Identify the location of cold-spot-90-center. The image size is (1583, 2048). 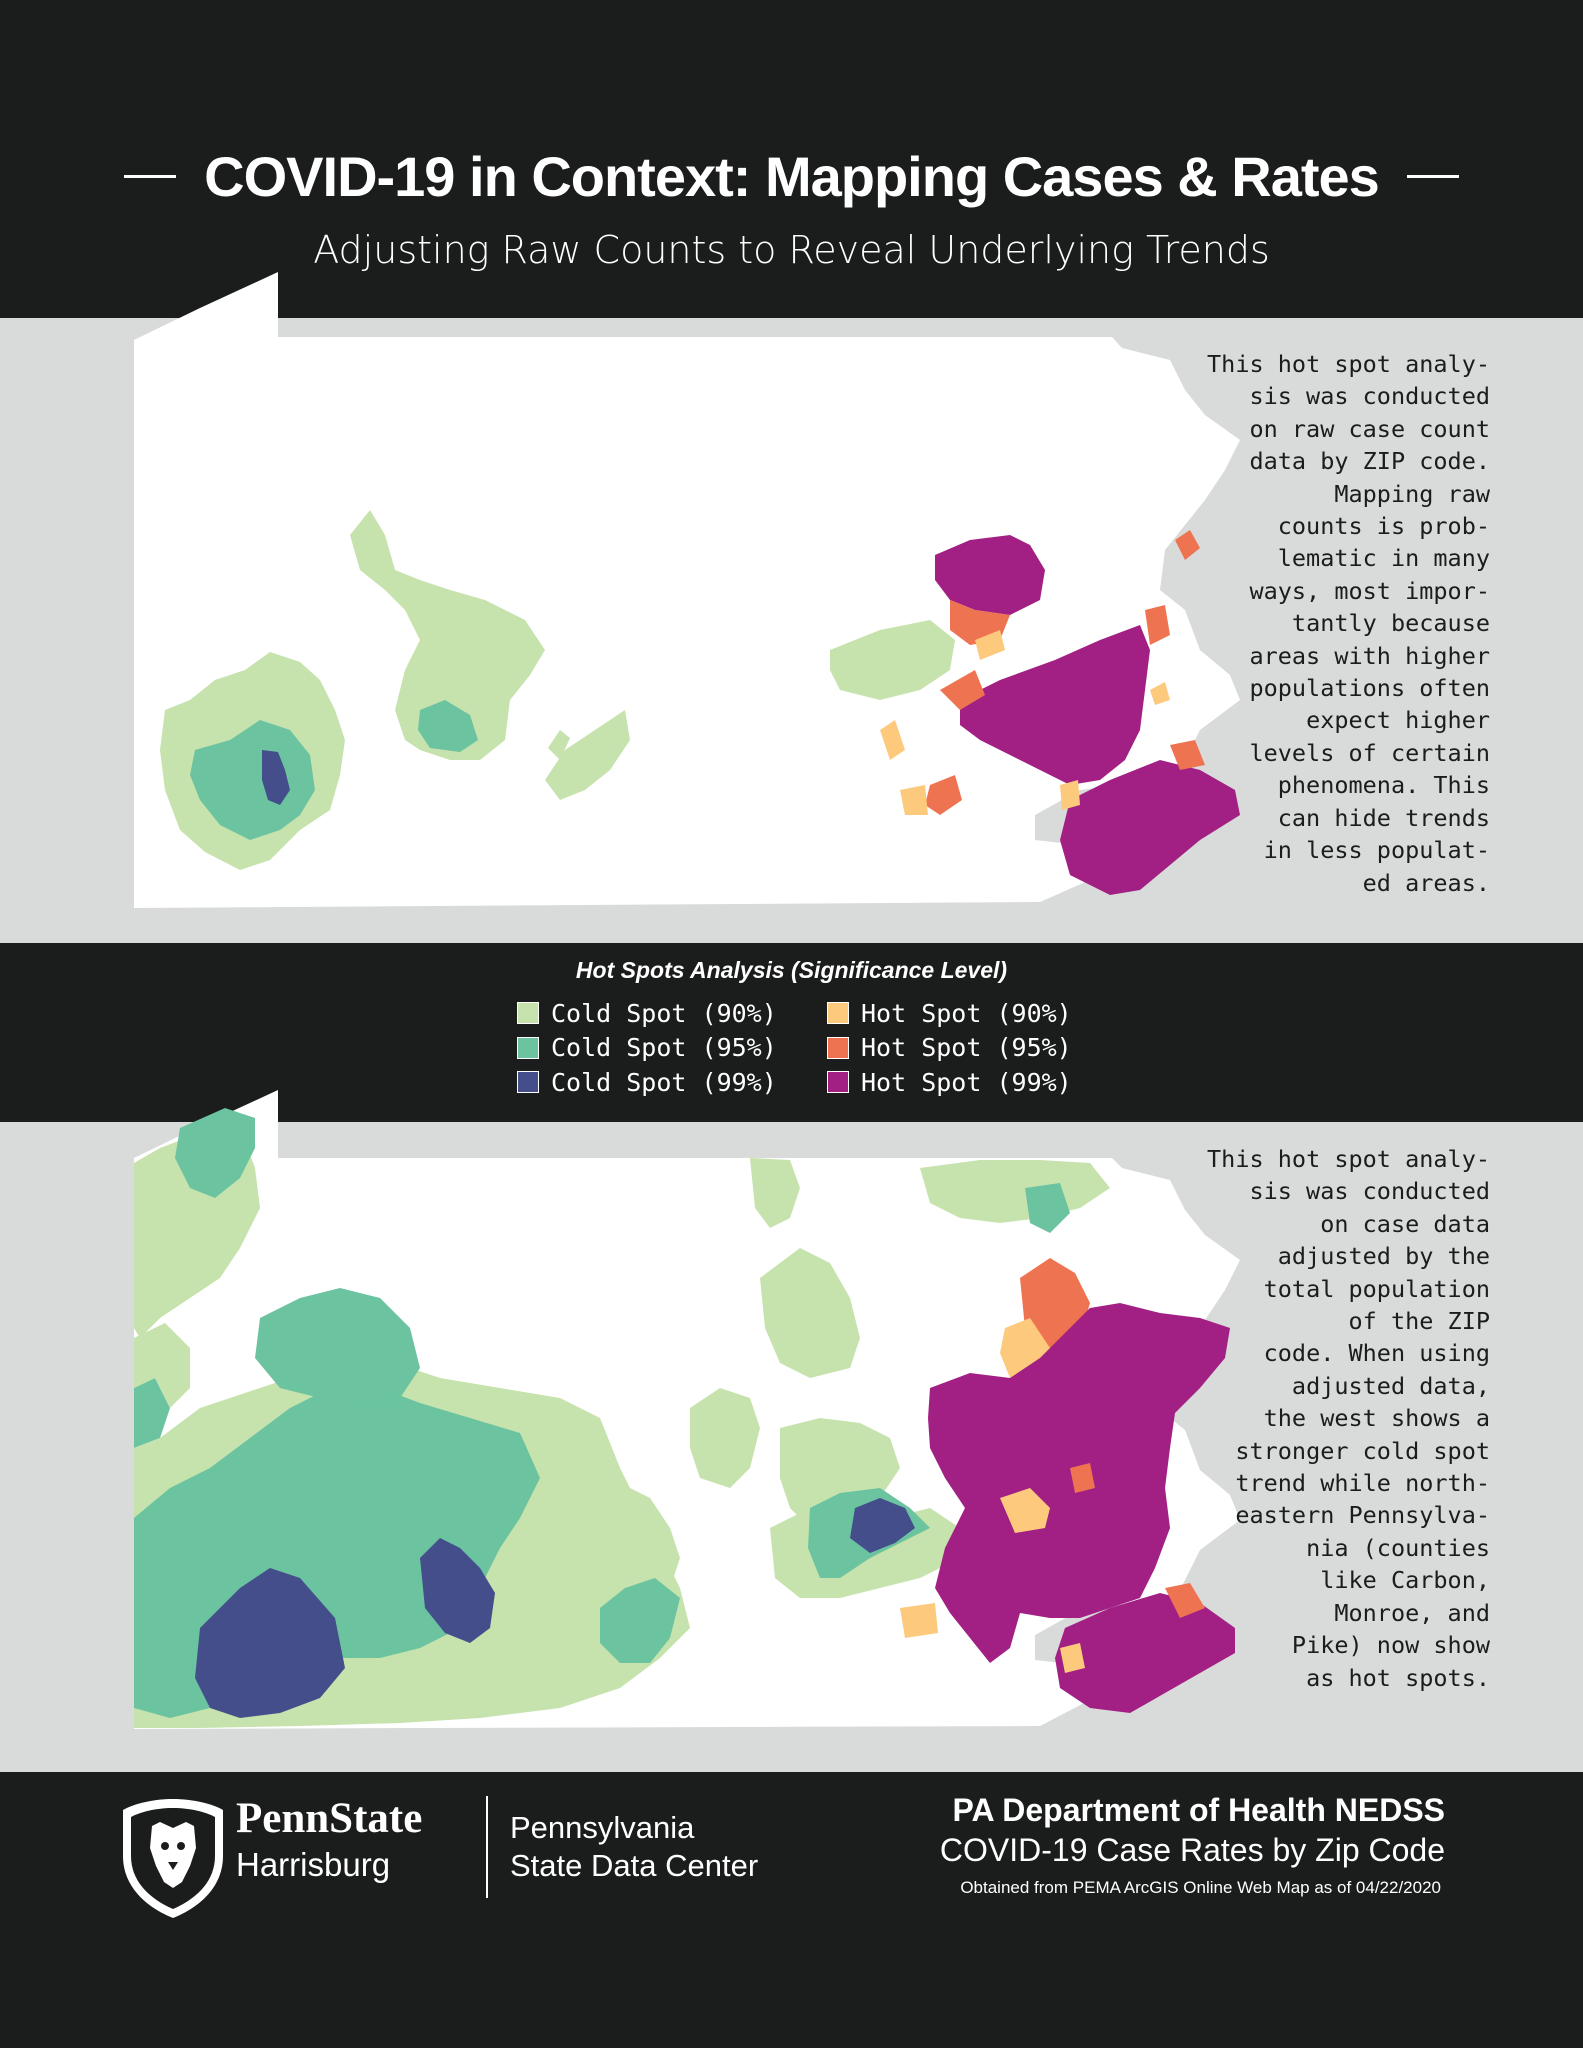
(725, 1438).